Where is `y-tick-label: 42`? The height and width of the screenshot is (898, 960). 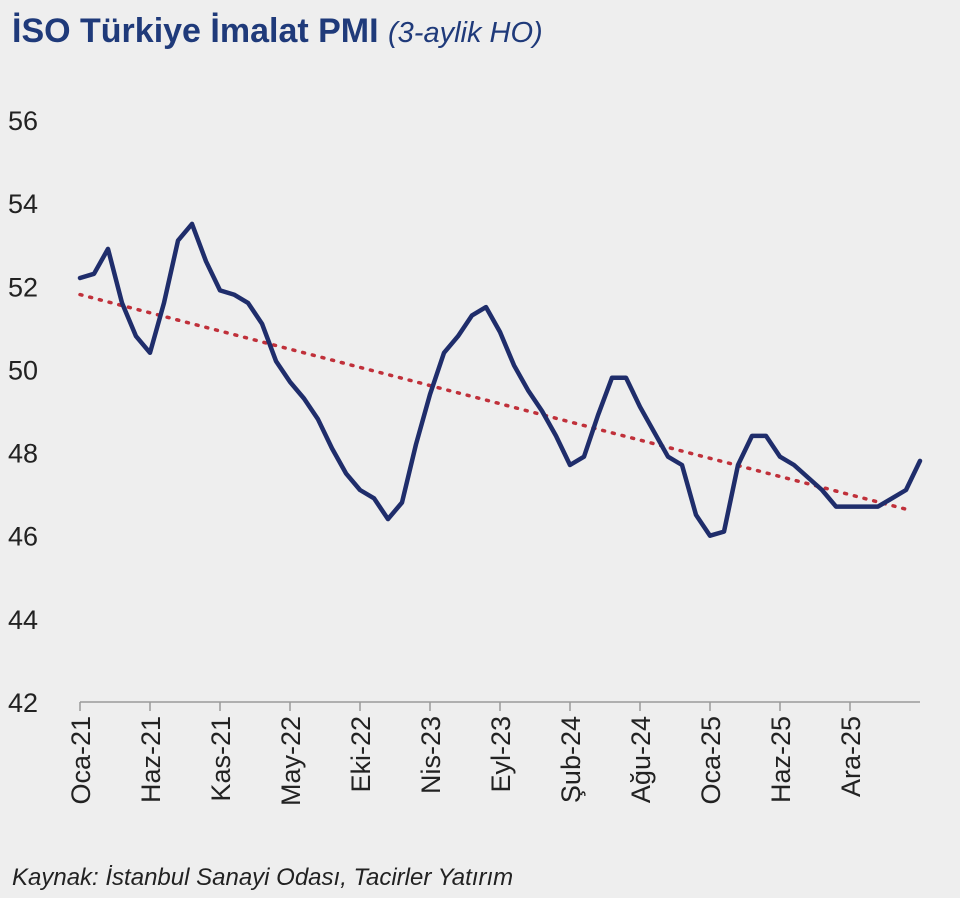 y-tick-label: 42 is located at coordinates (23, 703).